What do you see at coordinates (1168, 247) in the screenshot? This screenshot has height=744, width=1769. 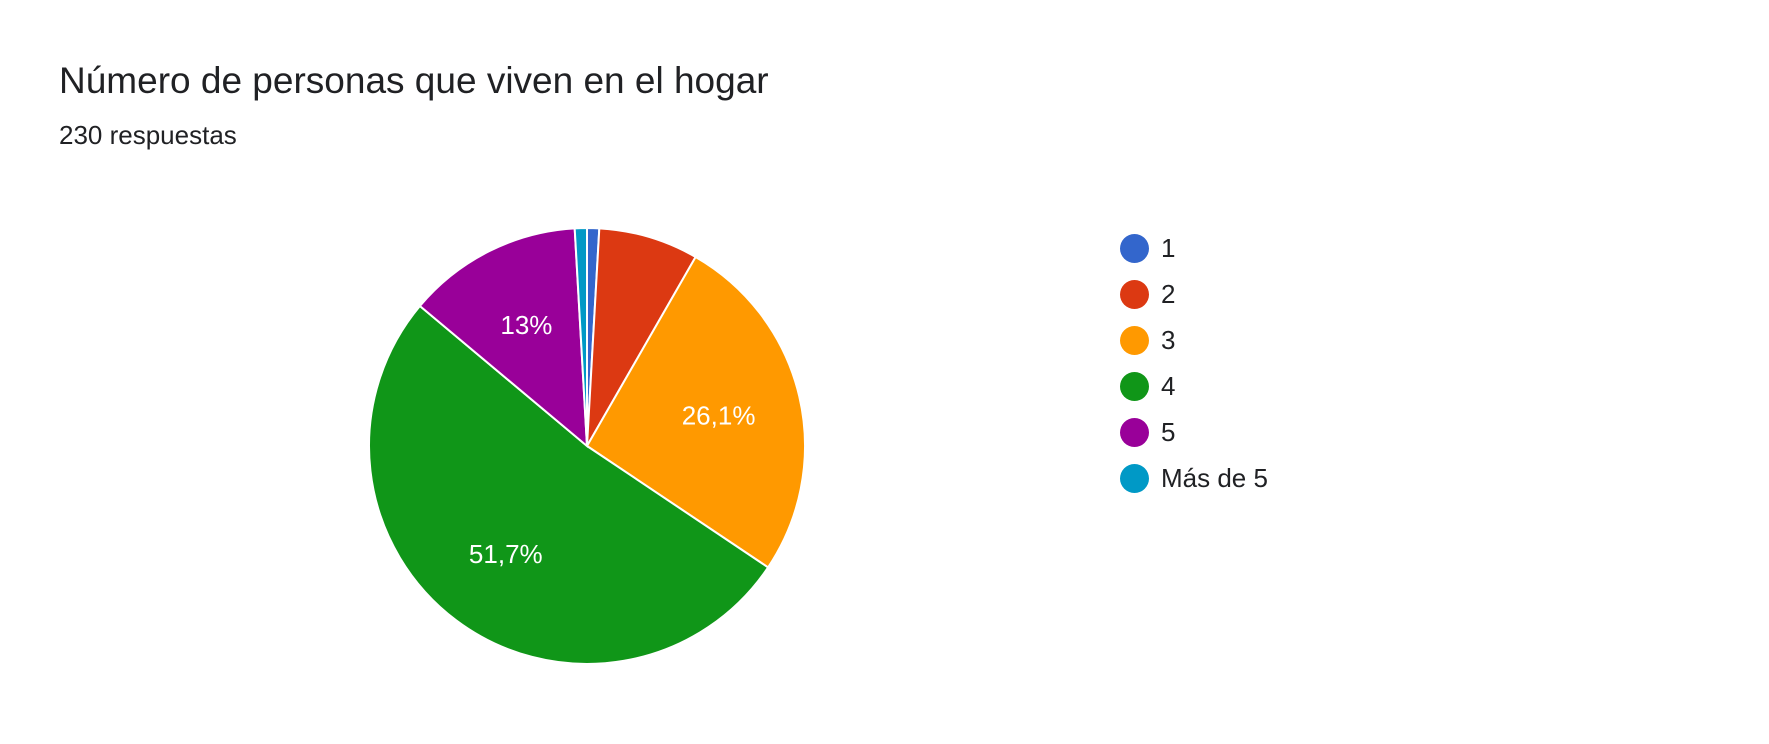 I see `legend-label: 1` at bounding box center [1168, 247].